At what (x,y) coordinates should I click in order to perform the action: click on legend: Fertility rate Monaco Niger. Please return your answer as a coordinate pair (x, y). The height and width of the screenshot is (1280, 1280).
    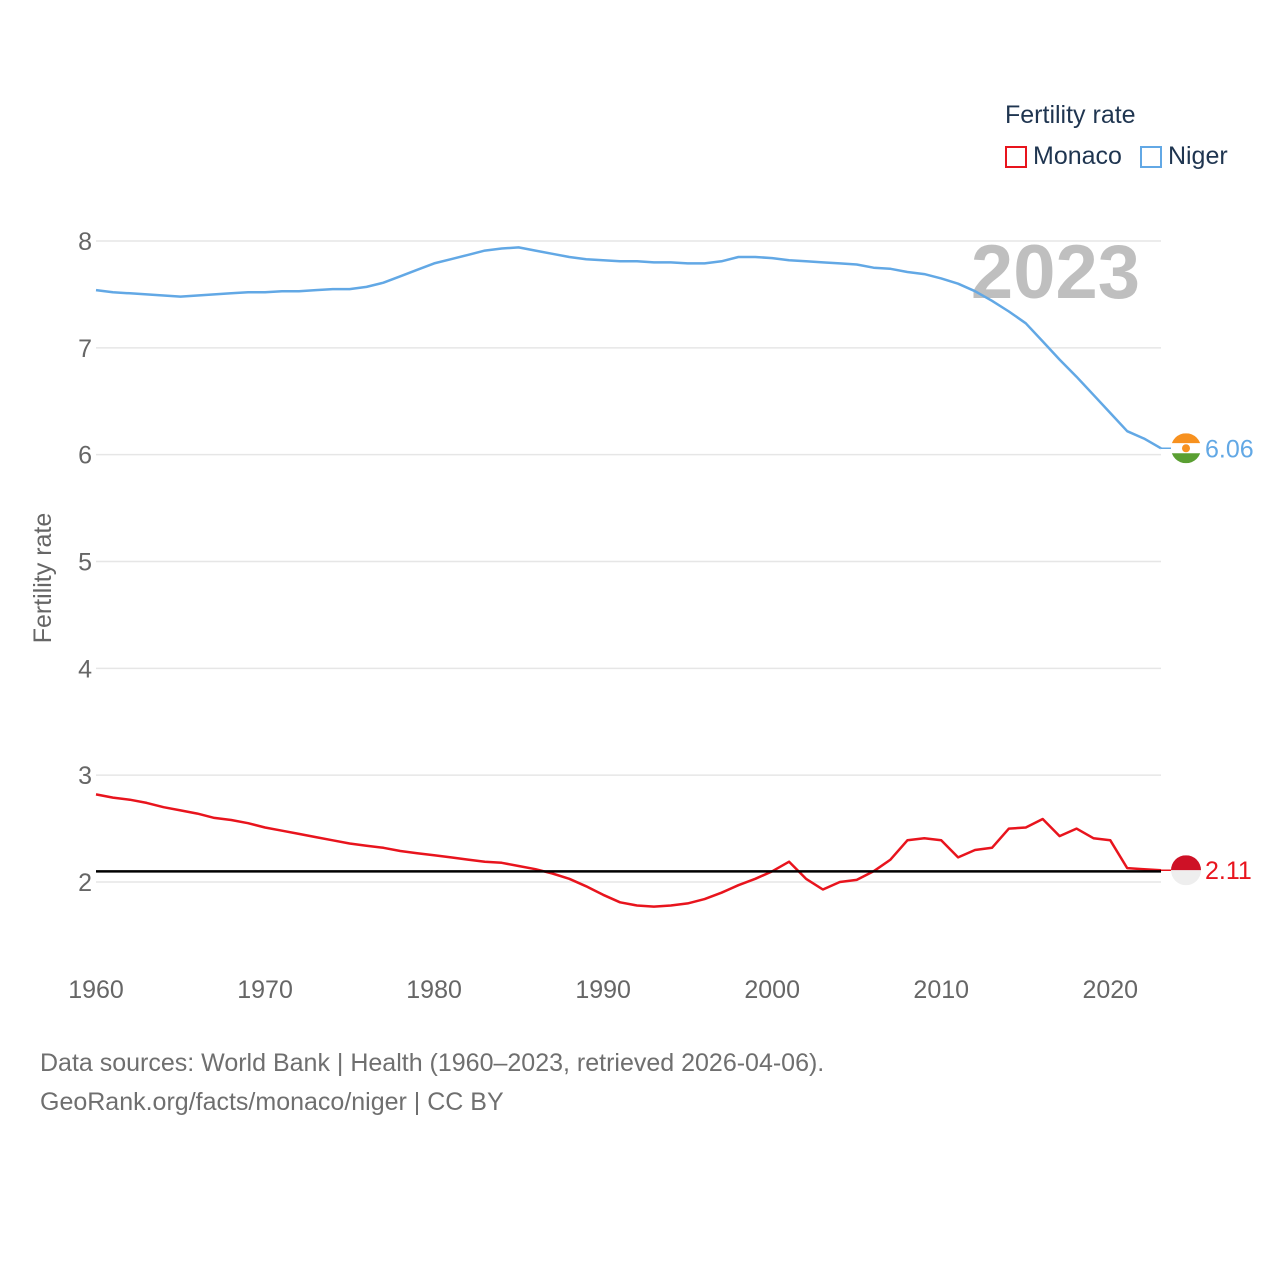
    Looking at the image, I should click on (1116, 135).